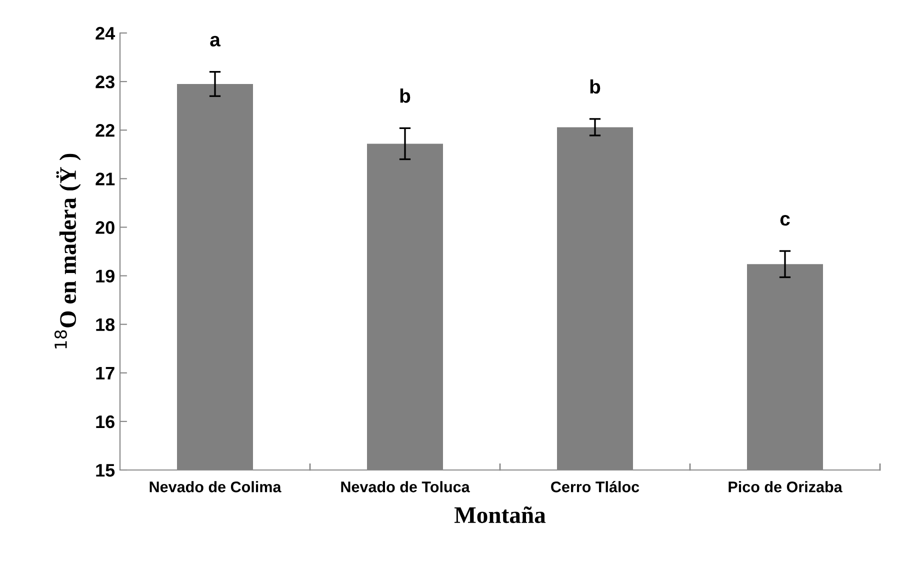 This screenshot has width=912, height=571. What do you see at coordinates (216, 486) in the screenshot?
I see `x-tick-label: Nevado de Colima` at bounding box center [216, 486].